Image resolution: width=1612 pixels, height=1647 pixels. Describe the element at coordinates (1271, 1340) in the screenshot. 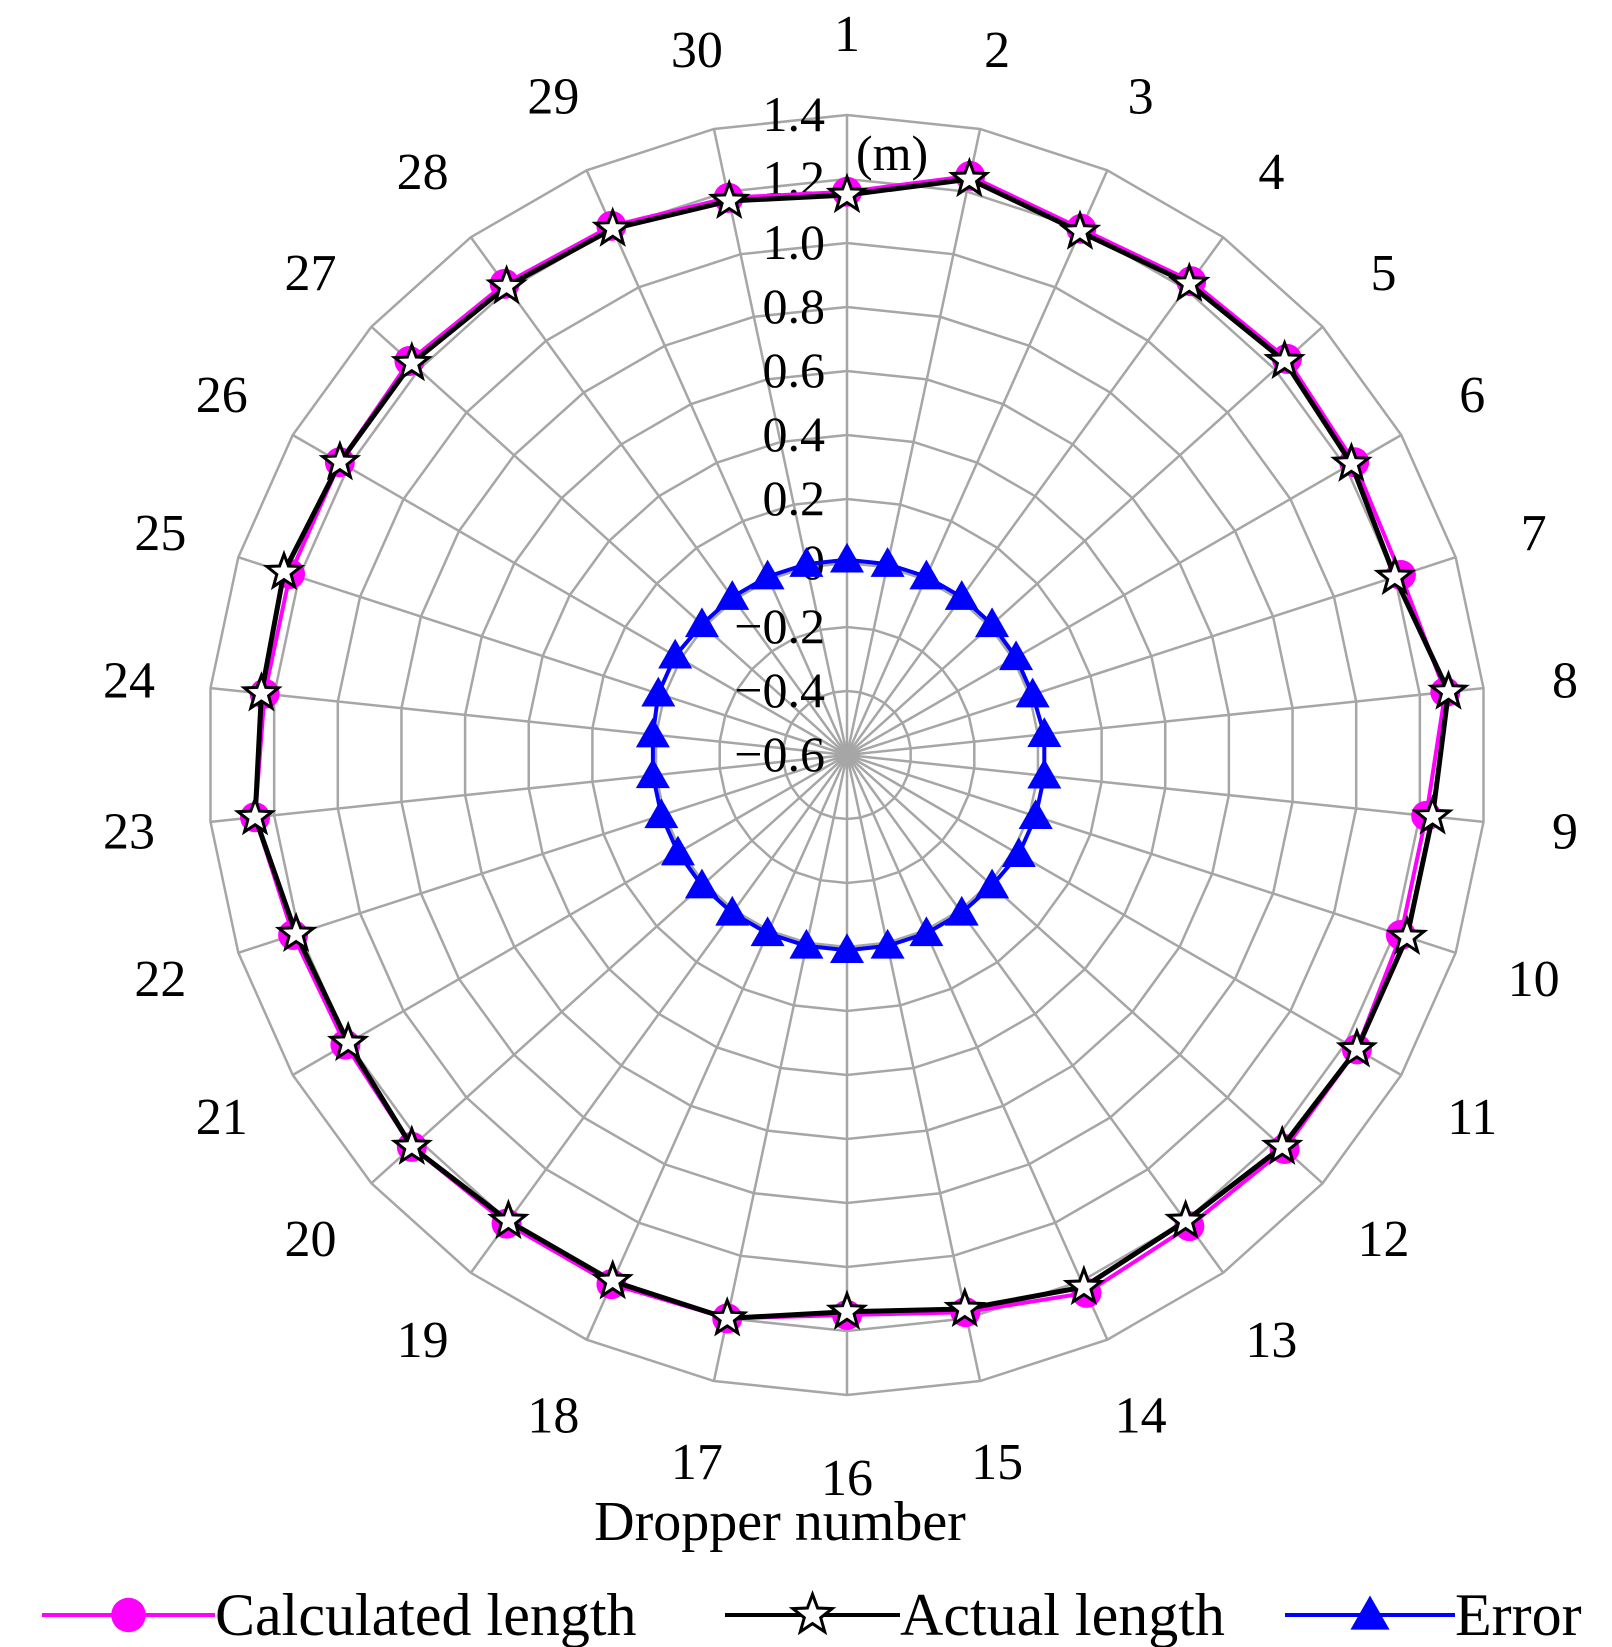

I see `category-label: 13` at that location.